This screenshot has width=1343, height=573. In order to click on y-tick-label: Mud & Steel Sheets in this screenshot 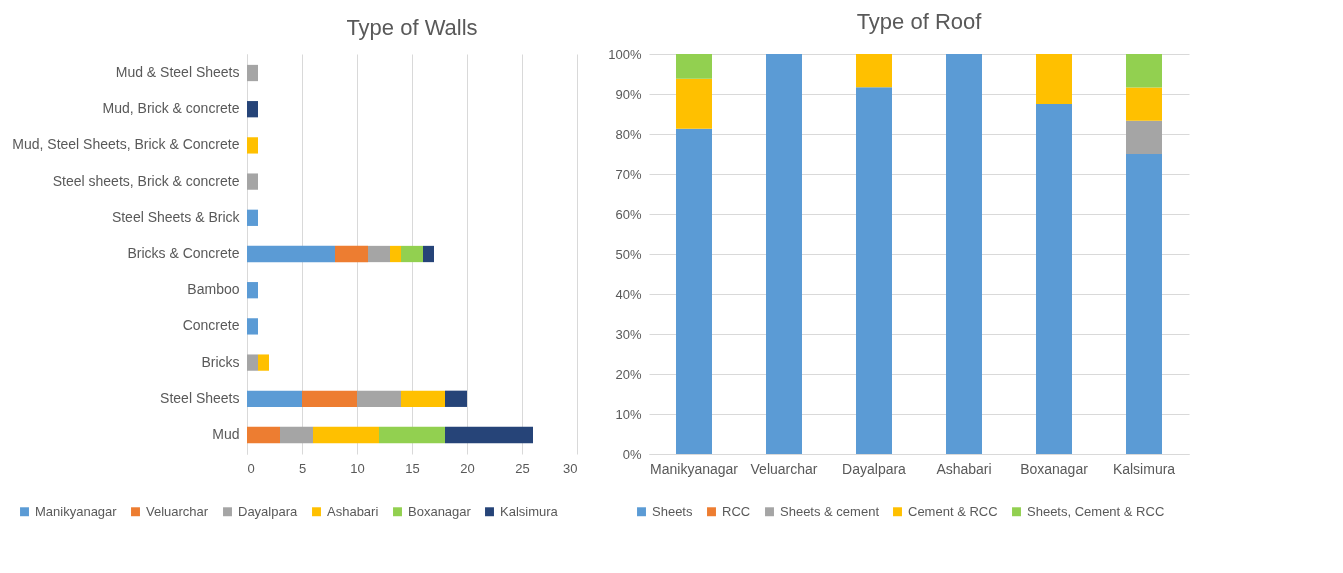, I will do `click(177, 72)`.